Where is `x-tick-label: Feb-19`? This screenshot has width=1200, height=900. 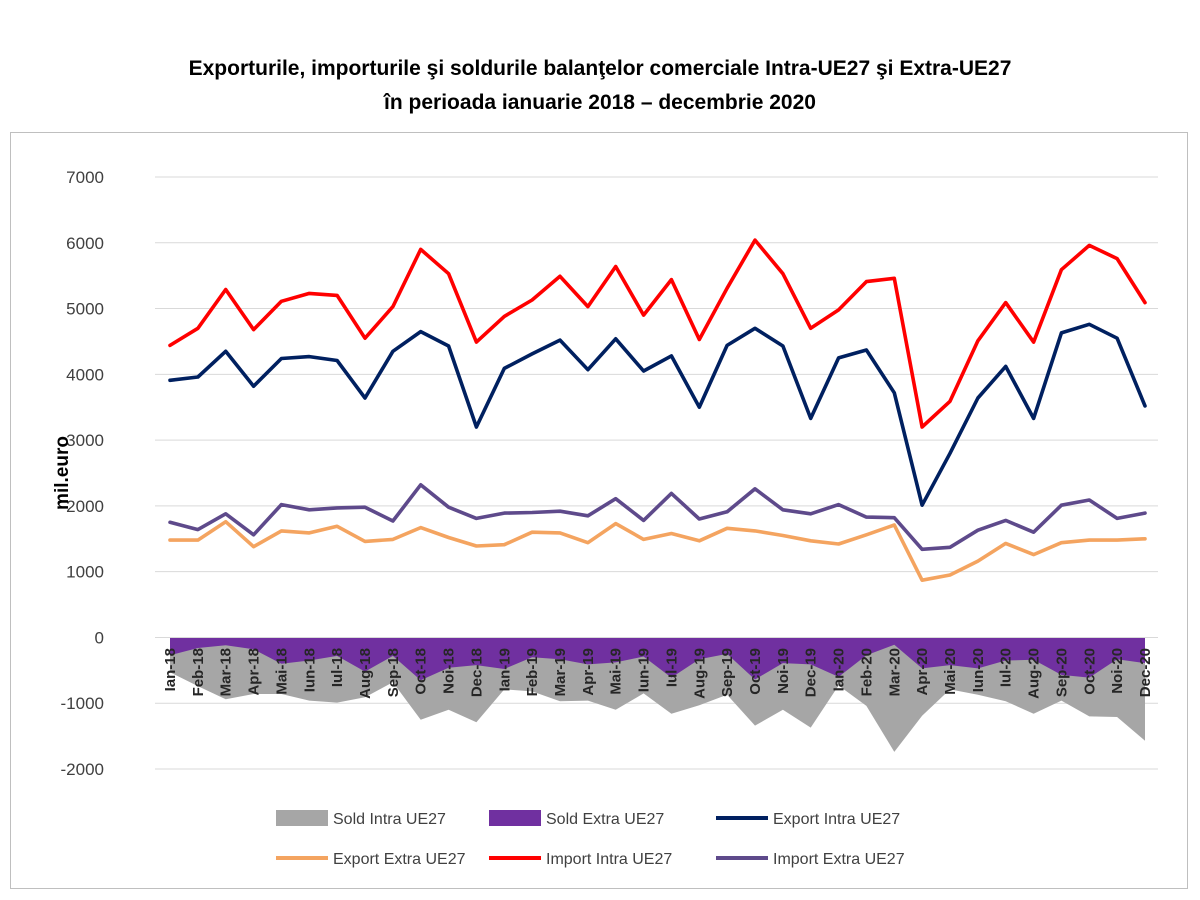
x-tick-label: Feb-19 is located at coordinates (532, 672).